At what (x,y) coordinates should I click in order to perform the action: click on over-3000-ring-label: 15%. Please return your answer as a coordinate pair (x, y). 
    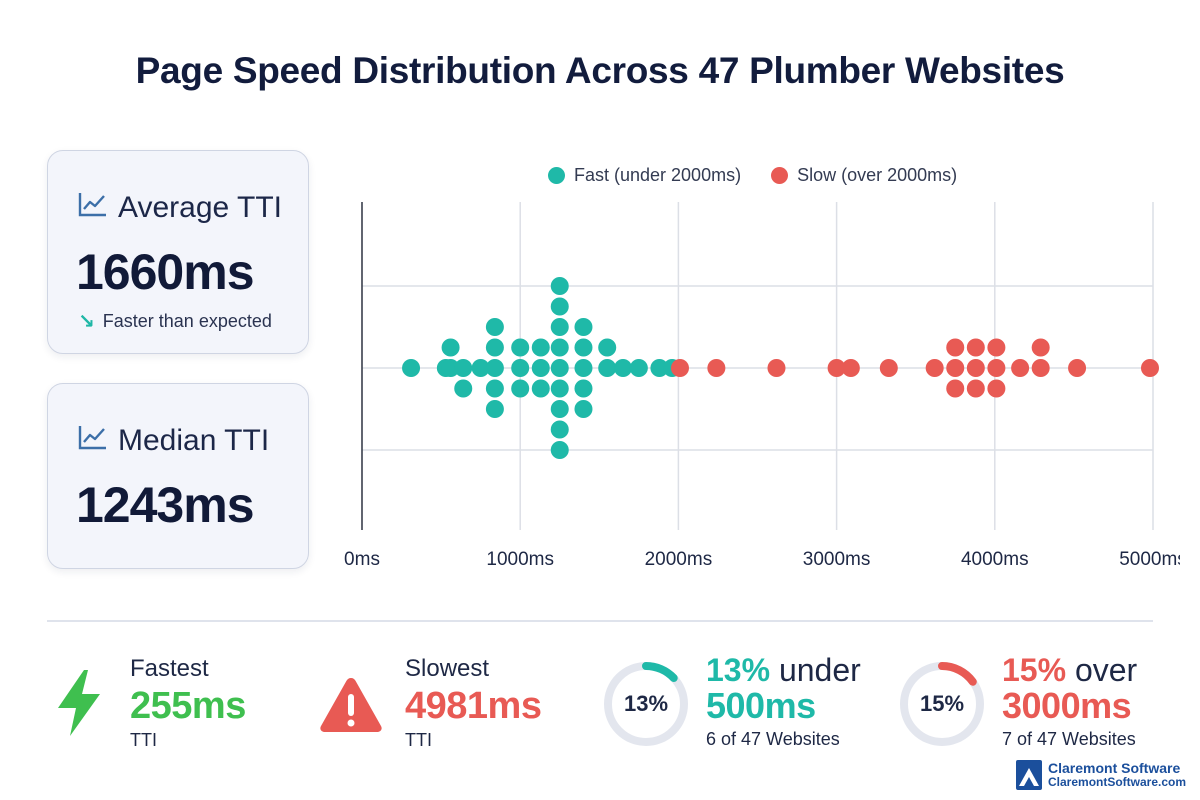
    Looking at the image, I should click on (942, 703).